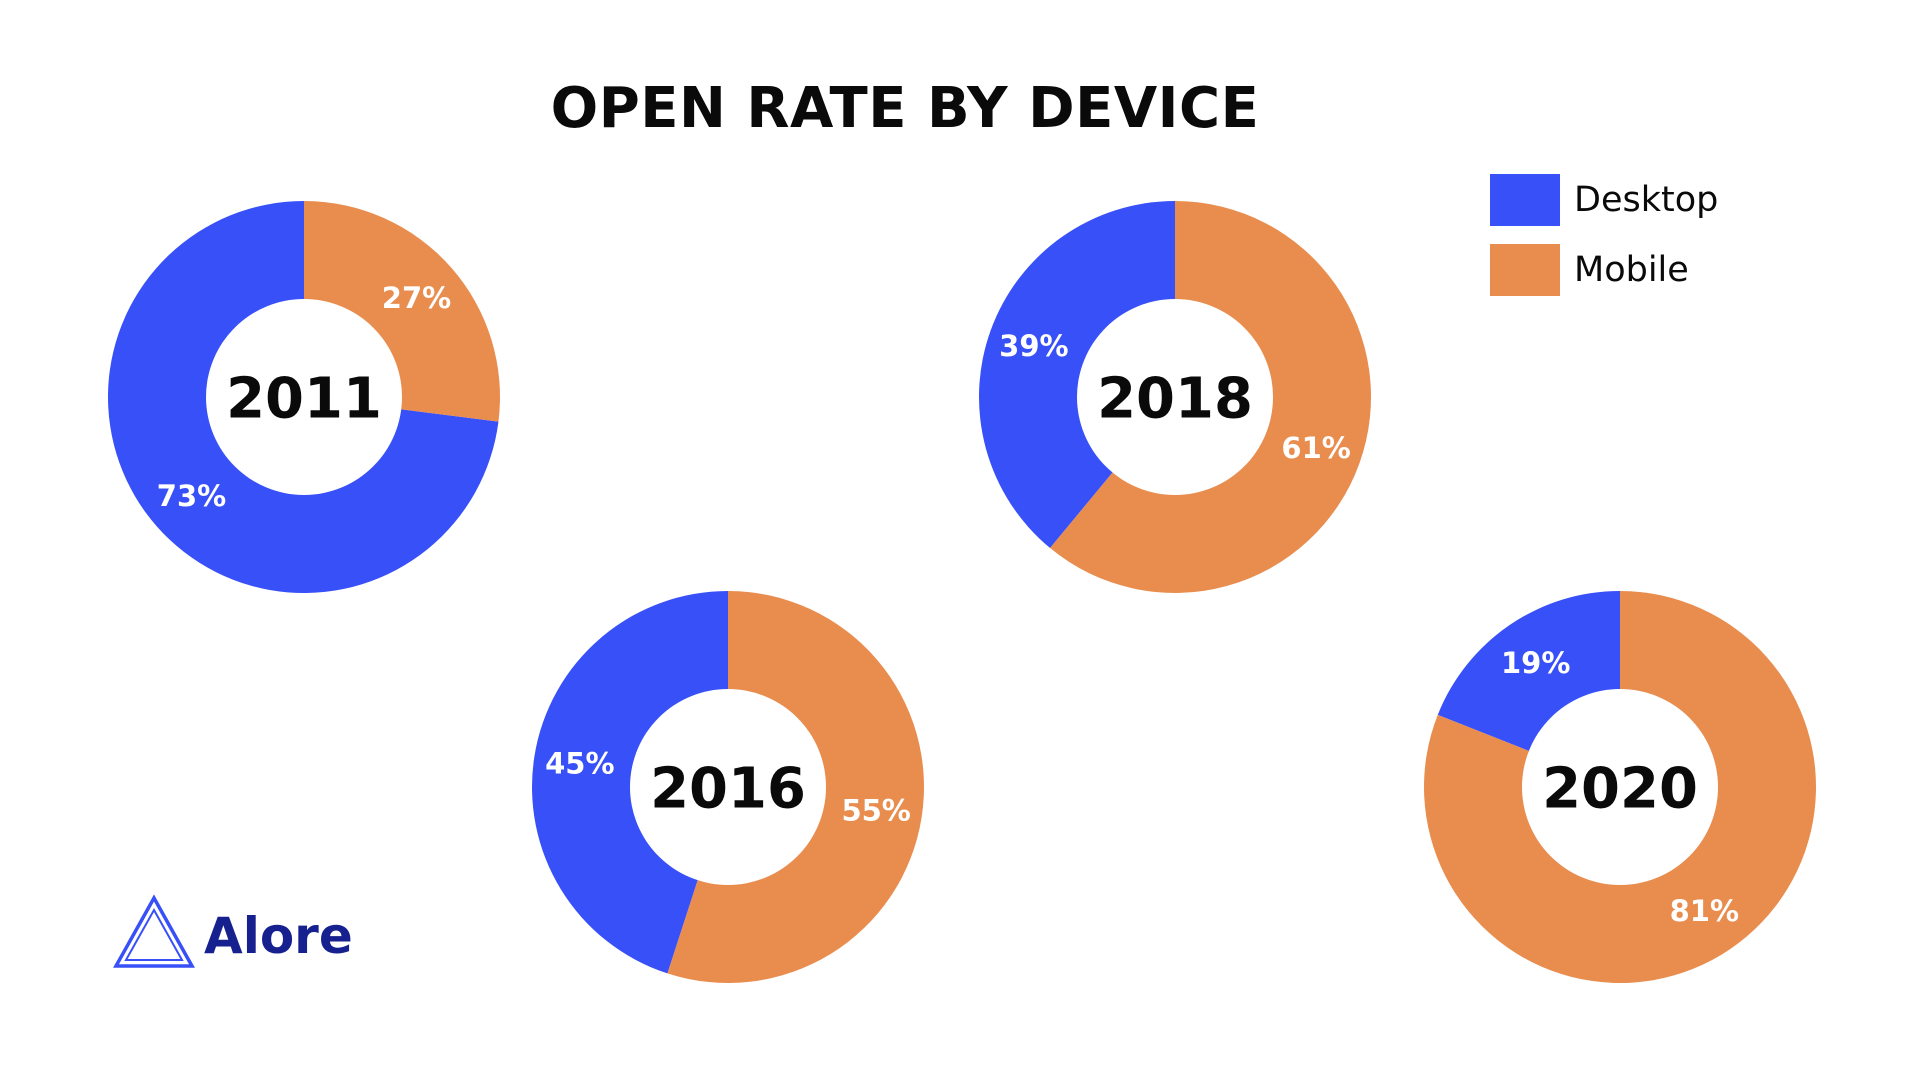 The width and height of the screenshot is (1920, 1080). I want to click on legend-label-mobile: Mobile, so click(1631, 270).